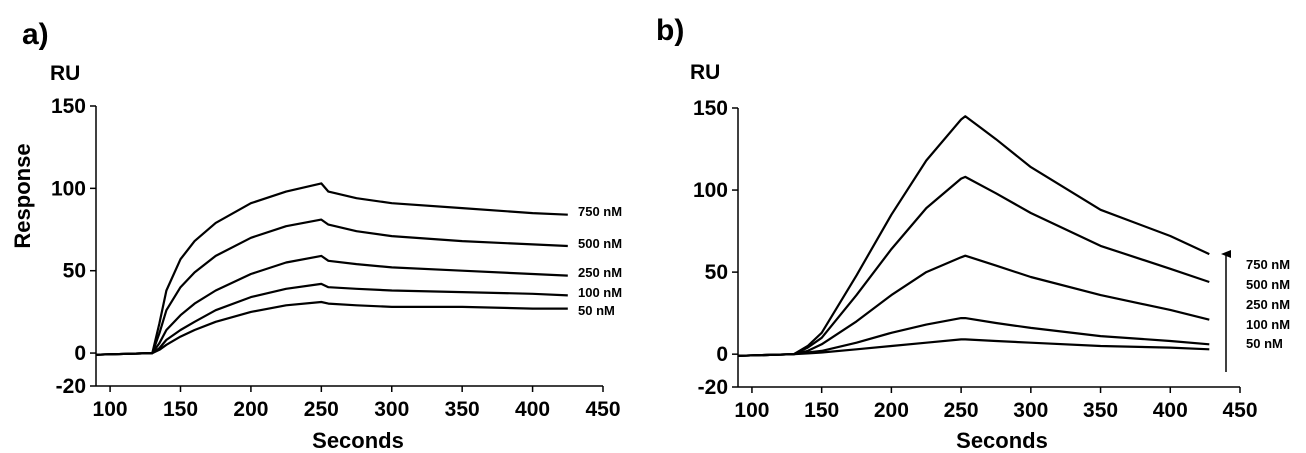 This screenshot has height=453, width=1306. Describe the element at coordinates (35, 34) in the screenshot. I see `panel-label-a: a)` at that location.